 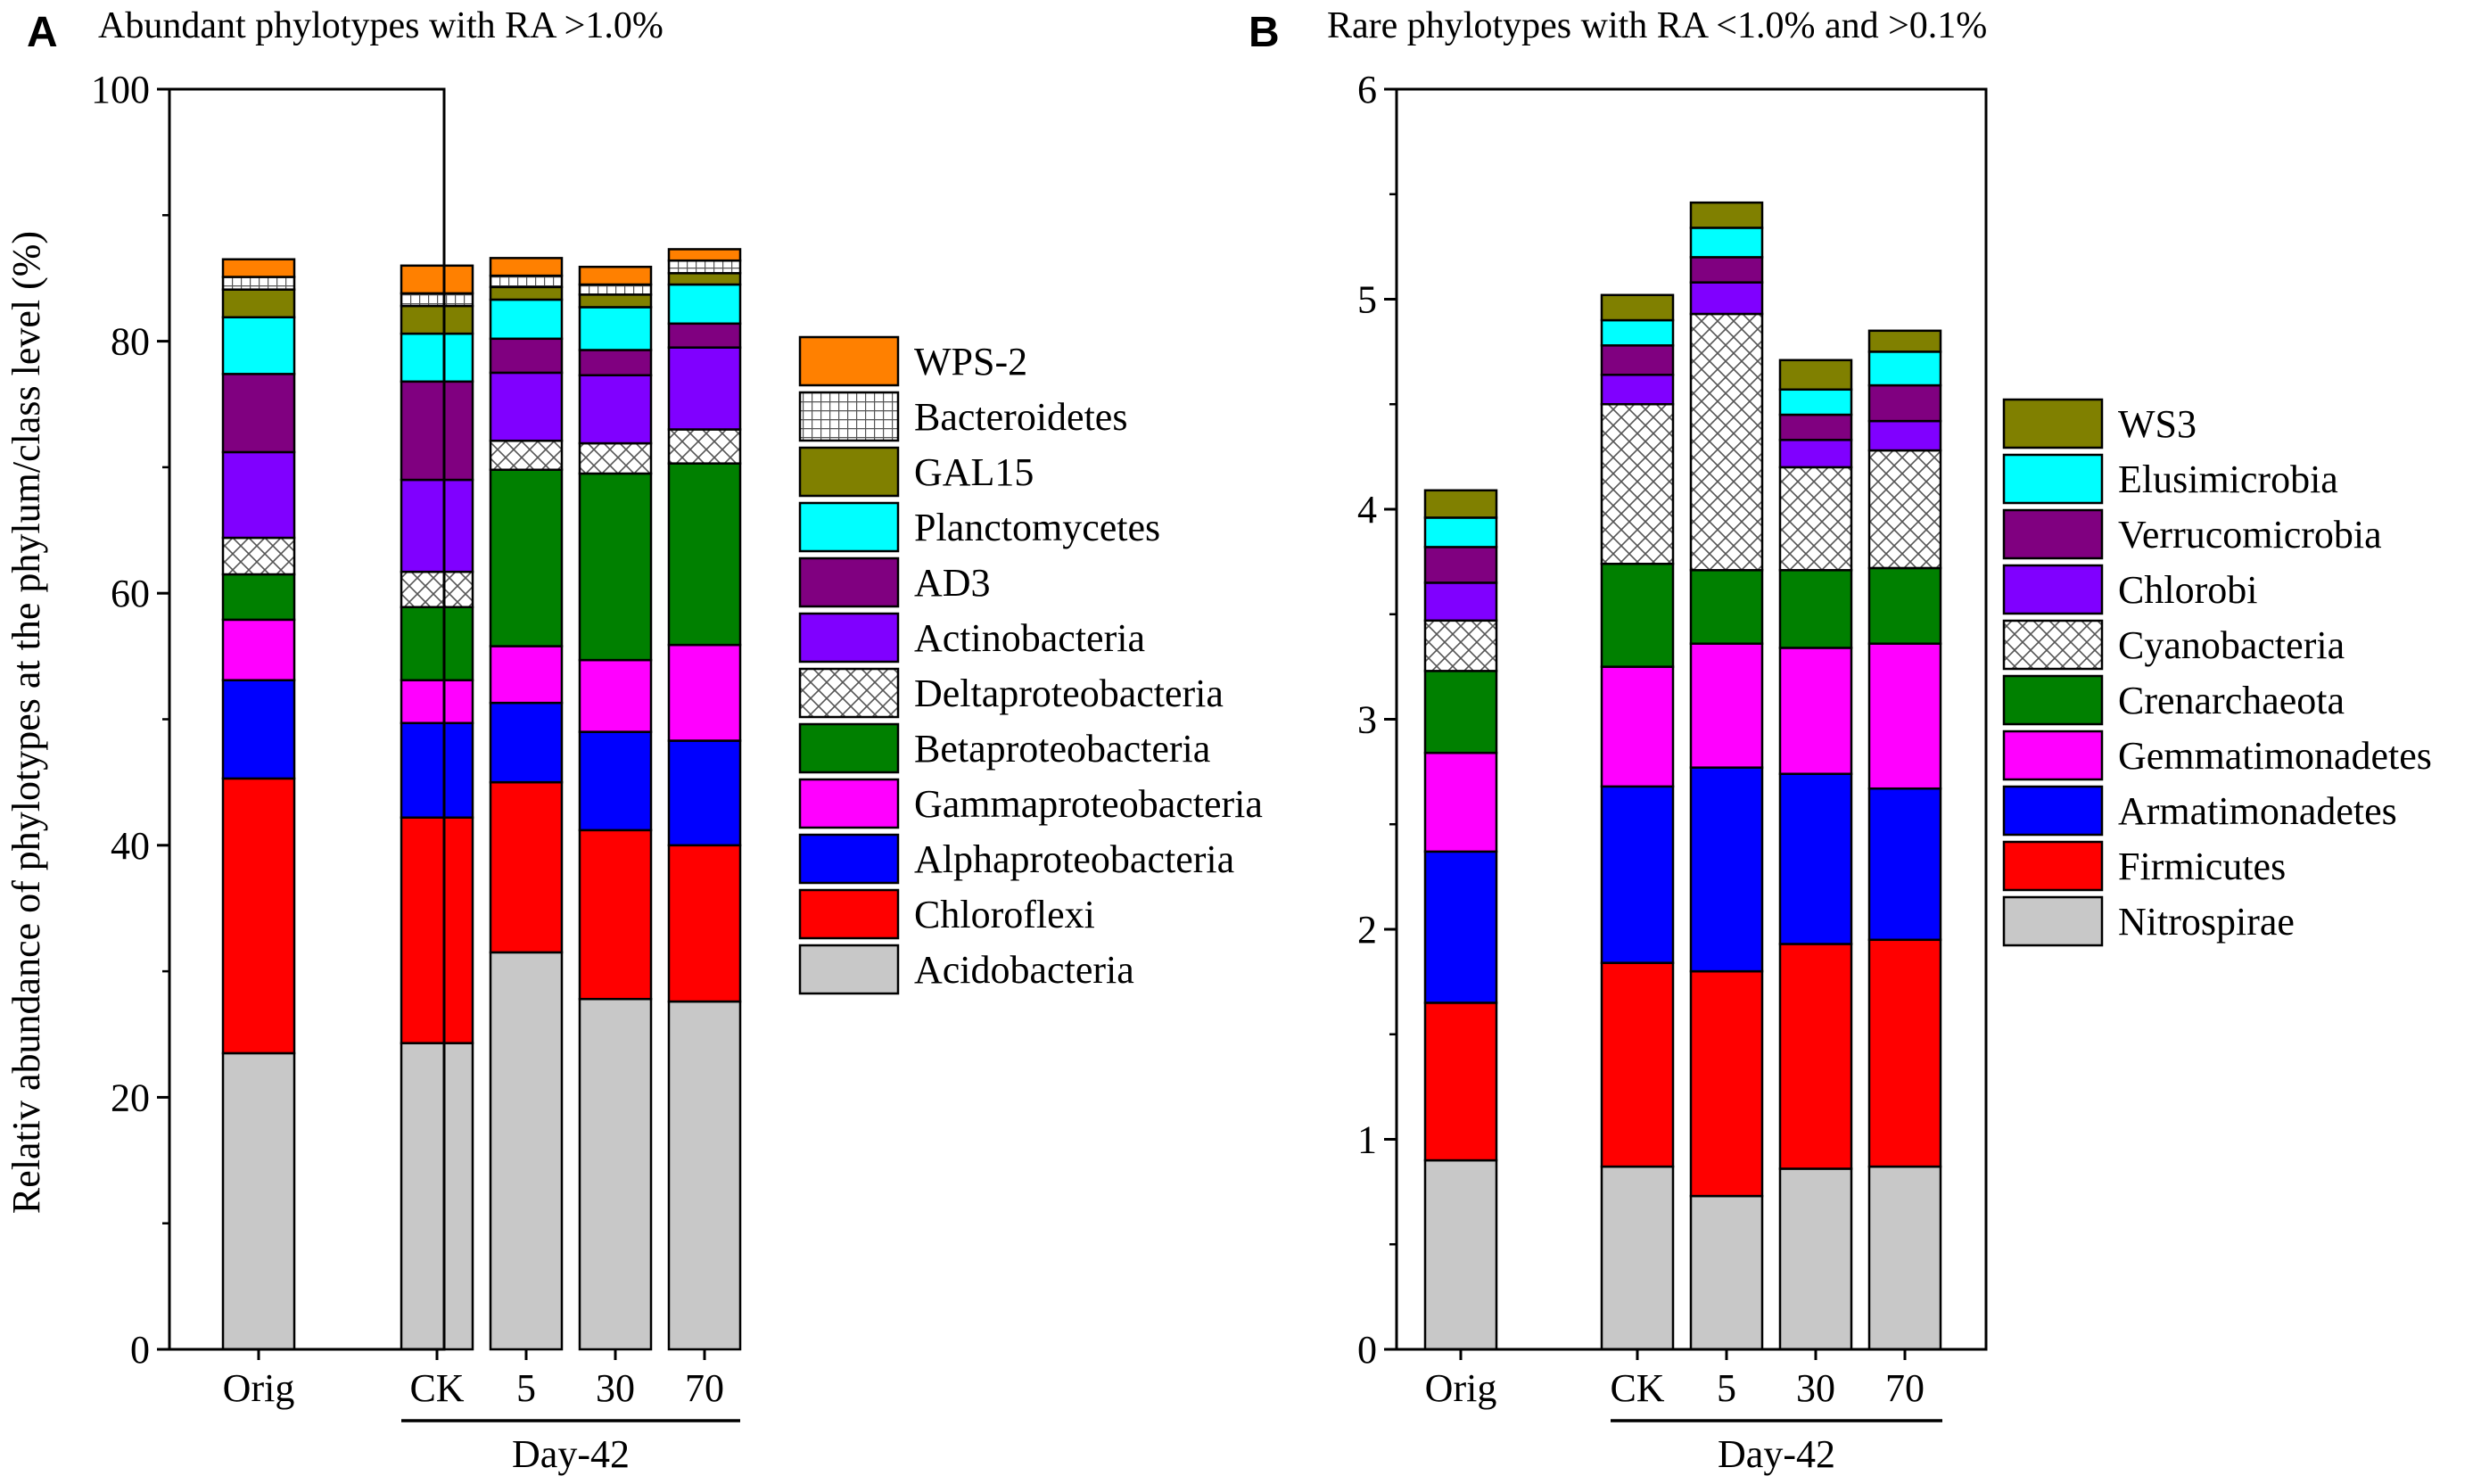 What do you see at coordinates (615, 915) in the screenshot?
I see `panel-a-bar-30-chloroflexi` at bounding box center [615, 915].